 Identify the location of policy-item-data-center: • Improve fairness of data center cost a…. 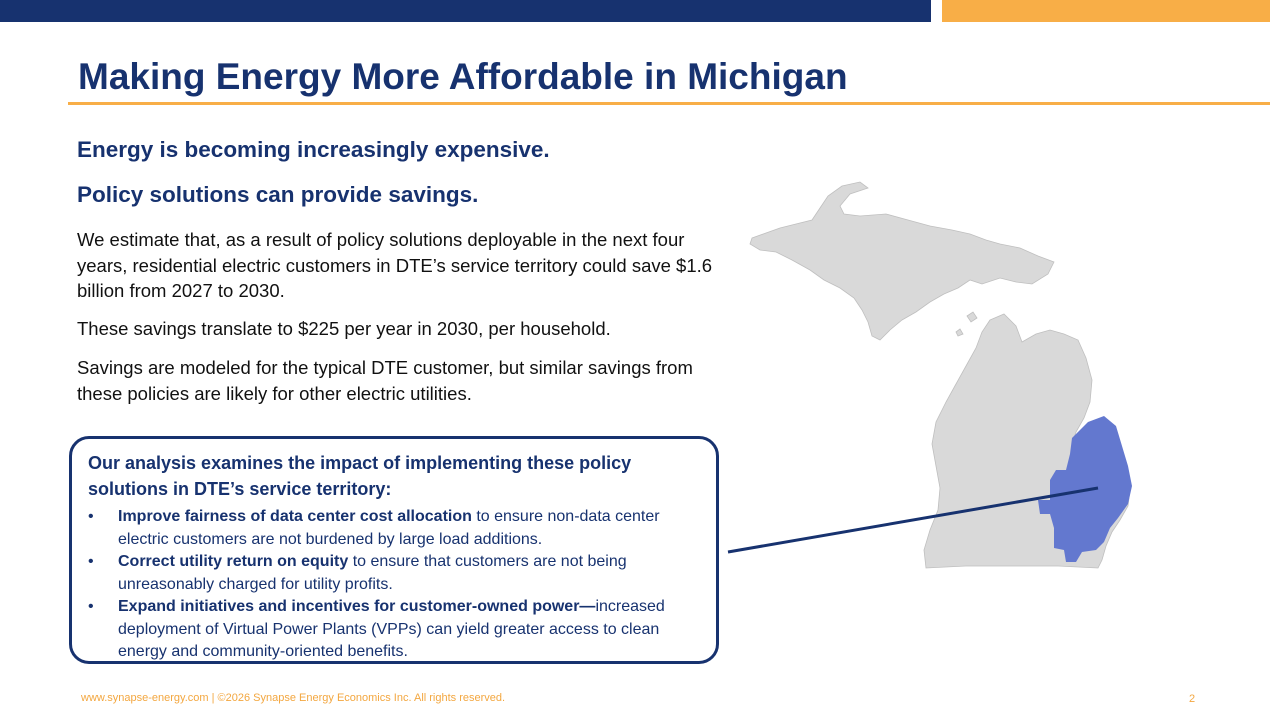
(394, 528).